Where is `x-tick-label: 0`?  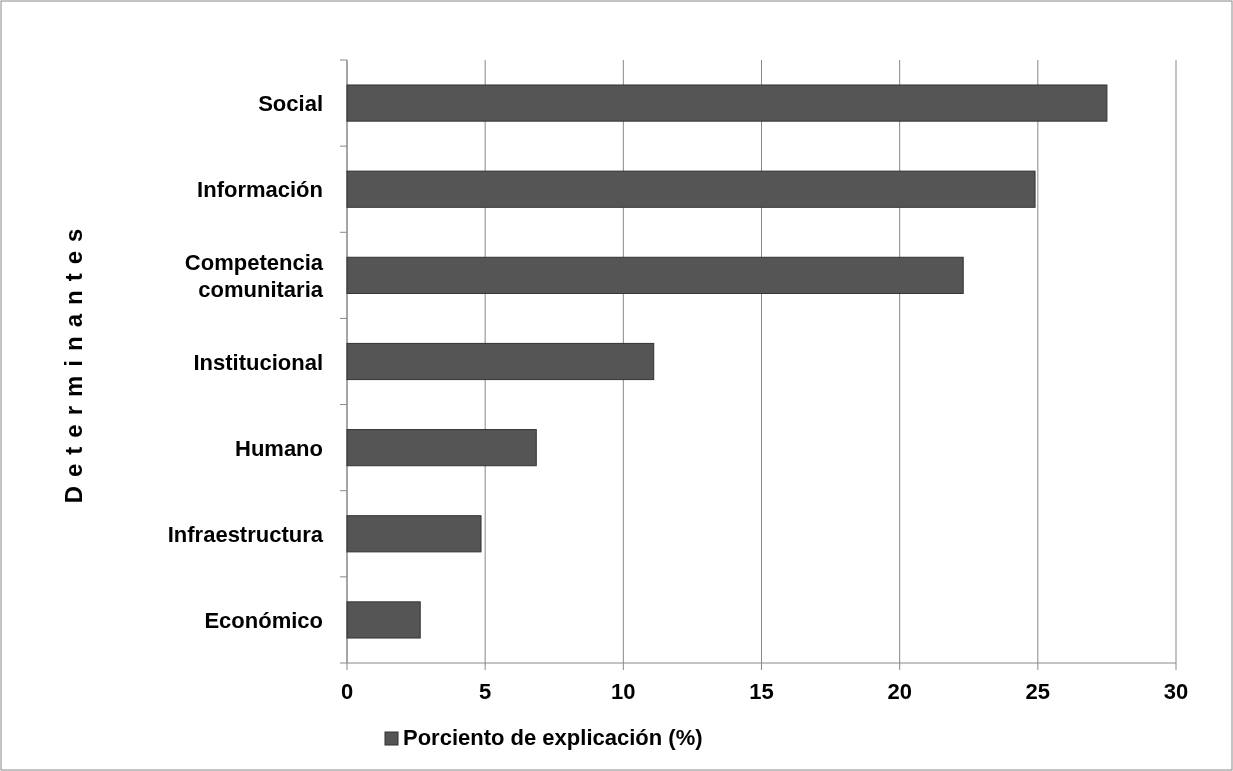
x-tick-label: 0 is located at coordinates (347, 691).